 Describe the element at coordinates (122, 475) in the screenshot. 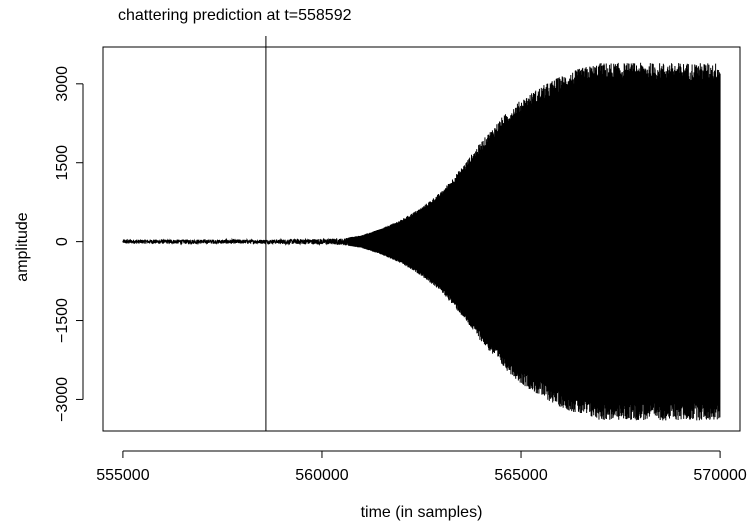

I see `x-tick-label: 555000` at that location.